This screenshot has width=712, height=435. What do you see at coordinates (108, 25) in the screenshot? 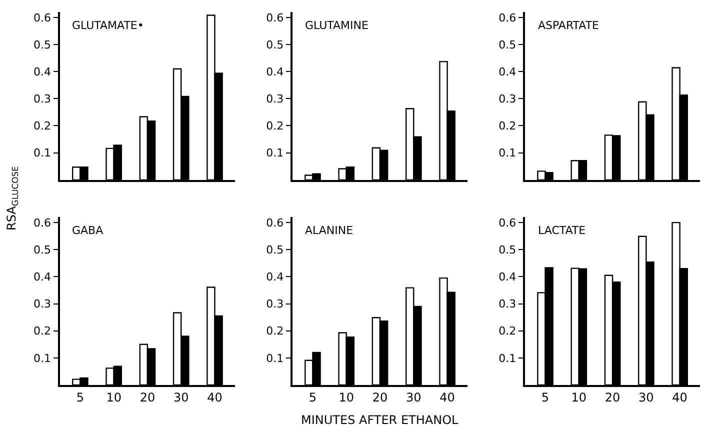
I see `text: GLUTAMATE•` at bounding box center [108, 25].